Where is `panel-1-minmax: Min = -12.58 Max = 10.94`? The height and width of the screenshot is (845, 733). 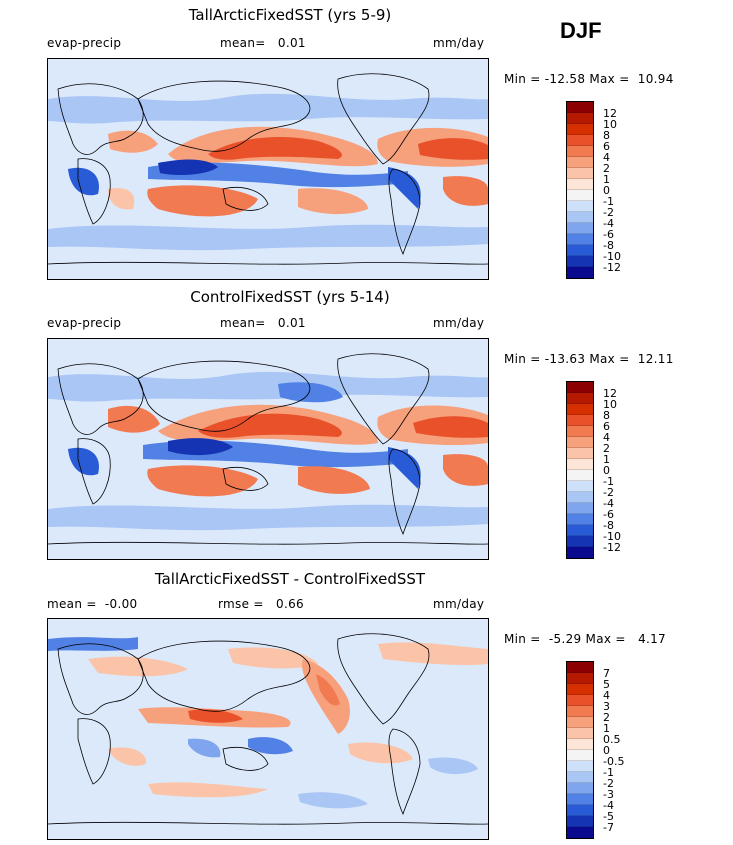 panel-1-minmax: Min = -12.58 Max = 10.94 is located at coordinates (589, 79).